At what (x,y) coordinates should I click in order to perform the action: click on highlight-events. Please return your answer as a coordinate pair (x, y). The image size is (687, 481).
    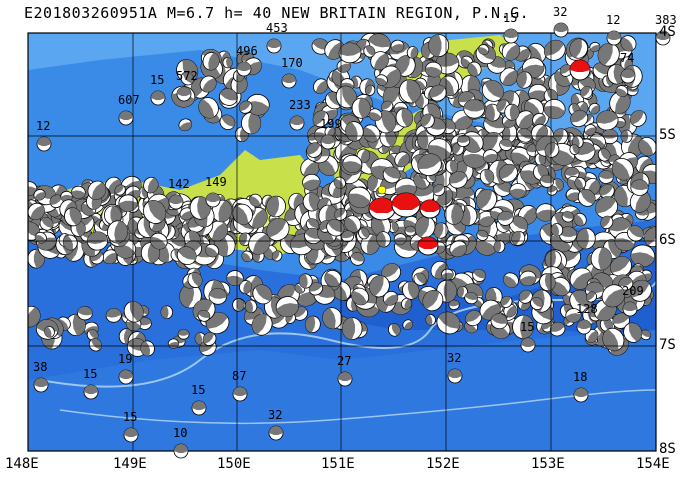
    Looking at the image, I should click on (479, 157).